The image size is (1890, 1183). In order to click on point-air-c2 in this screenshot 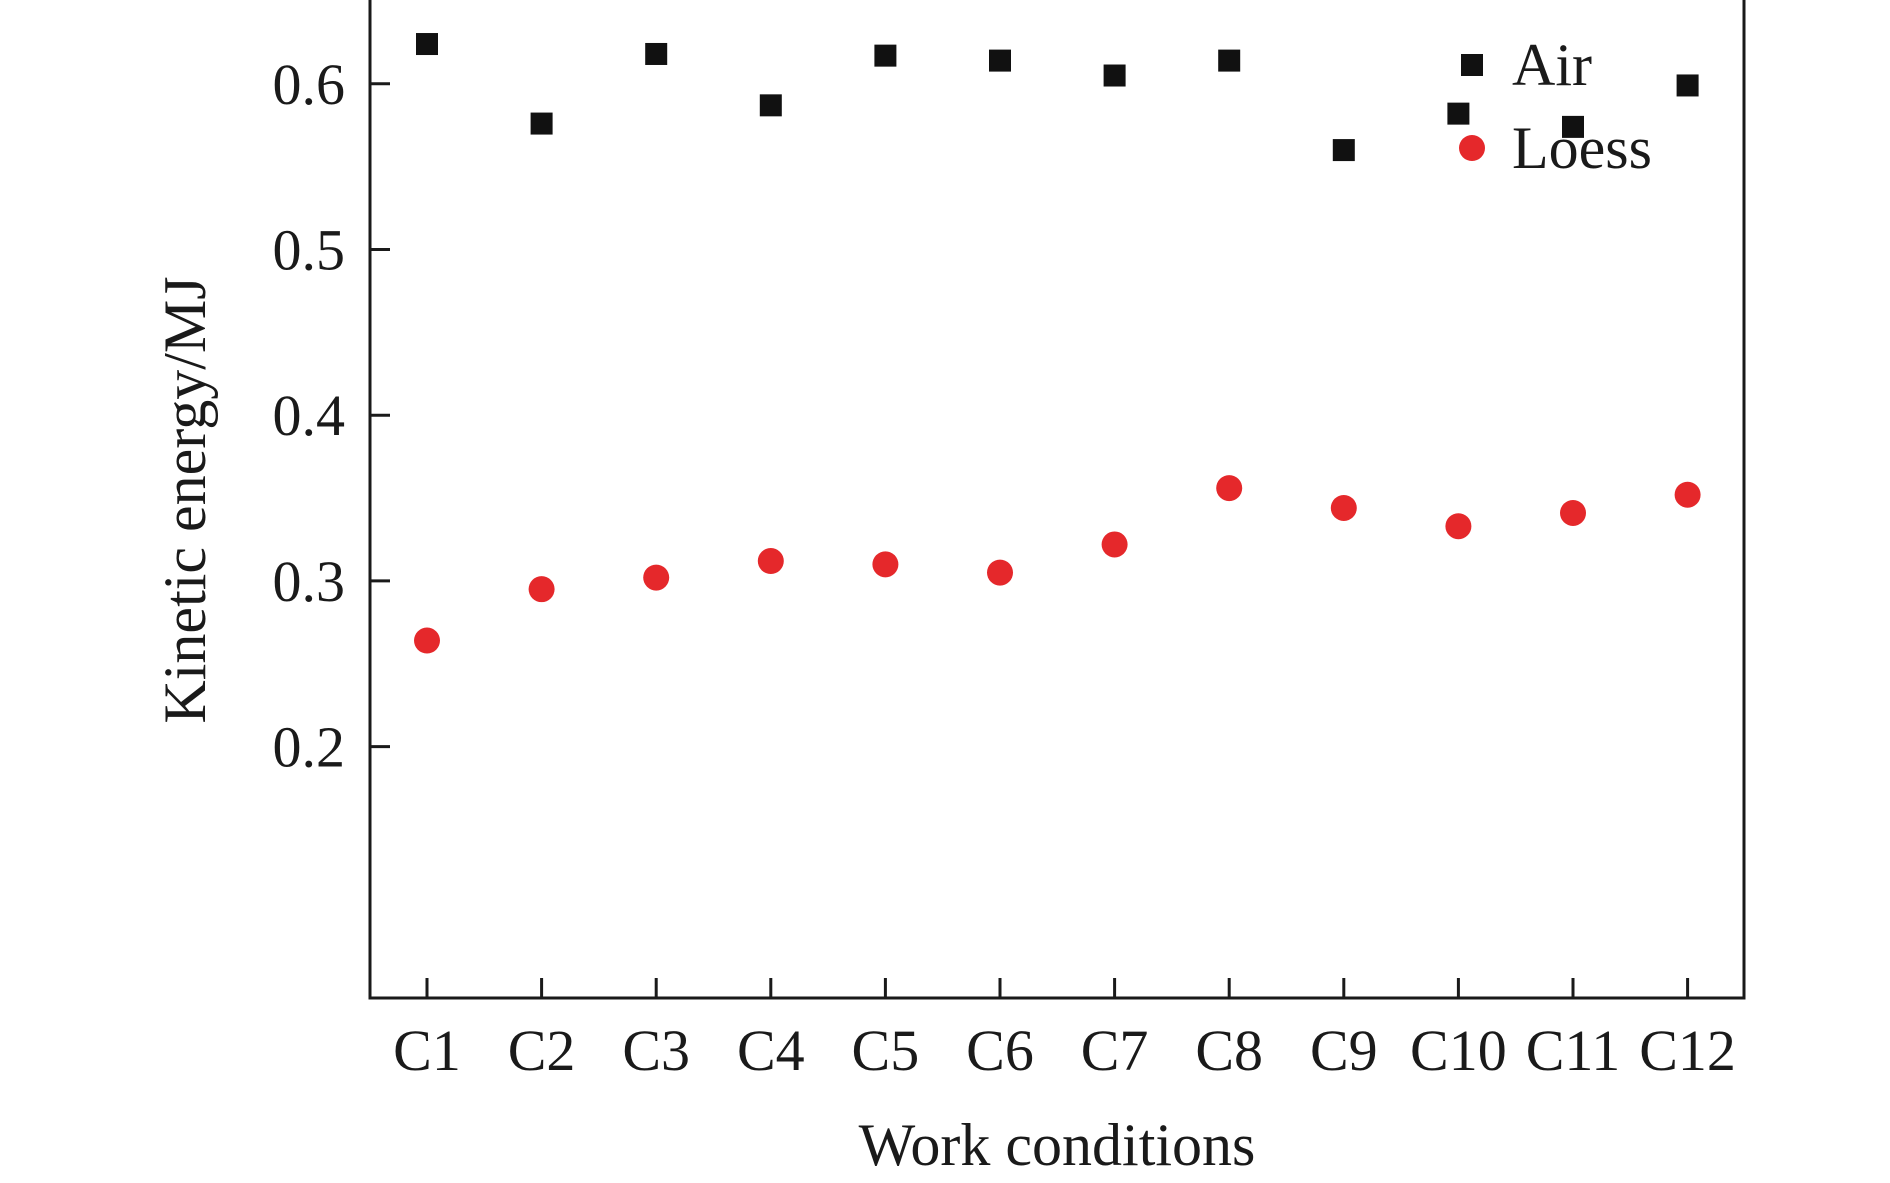, I will do `click(541, 123)`.